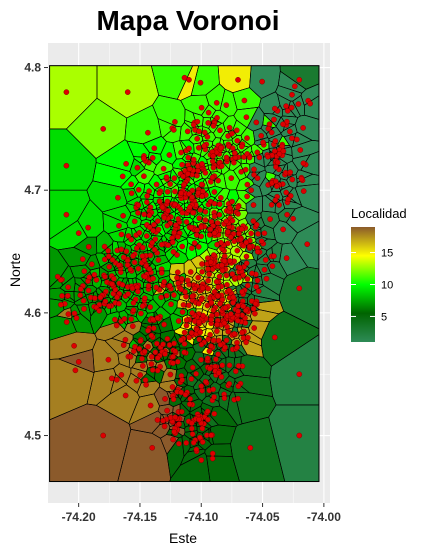 The width and height of the screenshot is (428, 554). What do you see at coordinates (201, 517) in the screenshot?
I see `x-tick-label: -74.10` at bounding box center [201, 517].